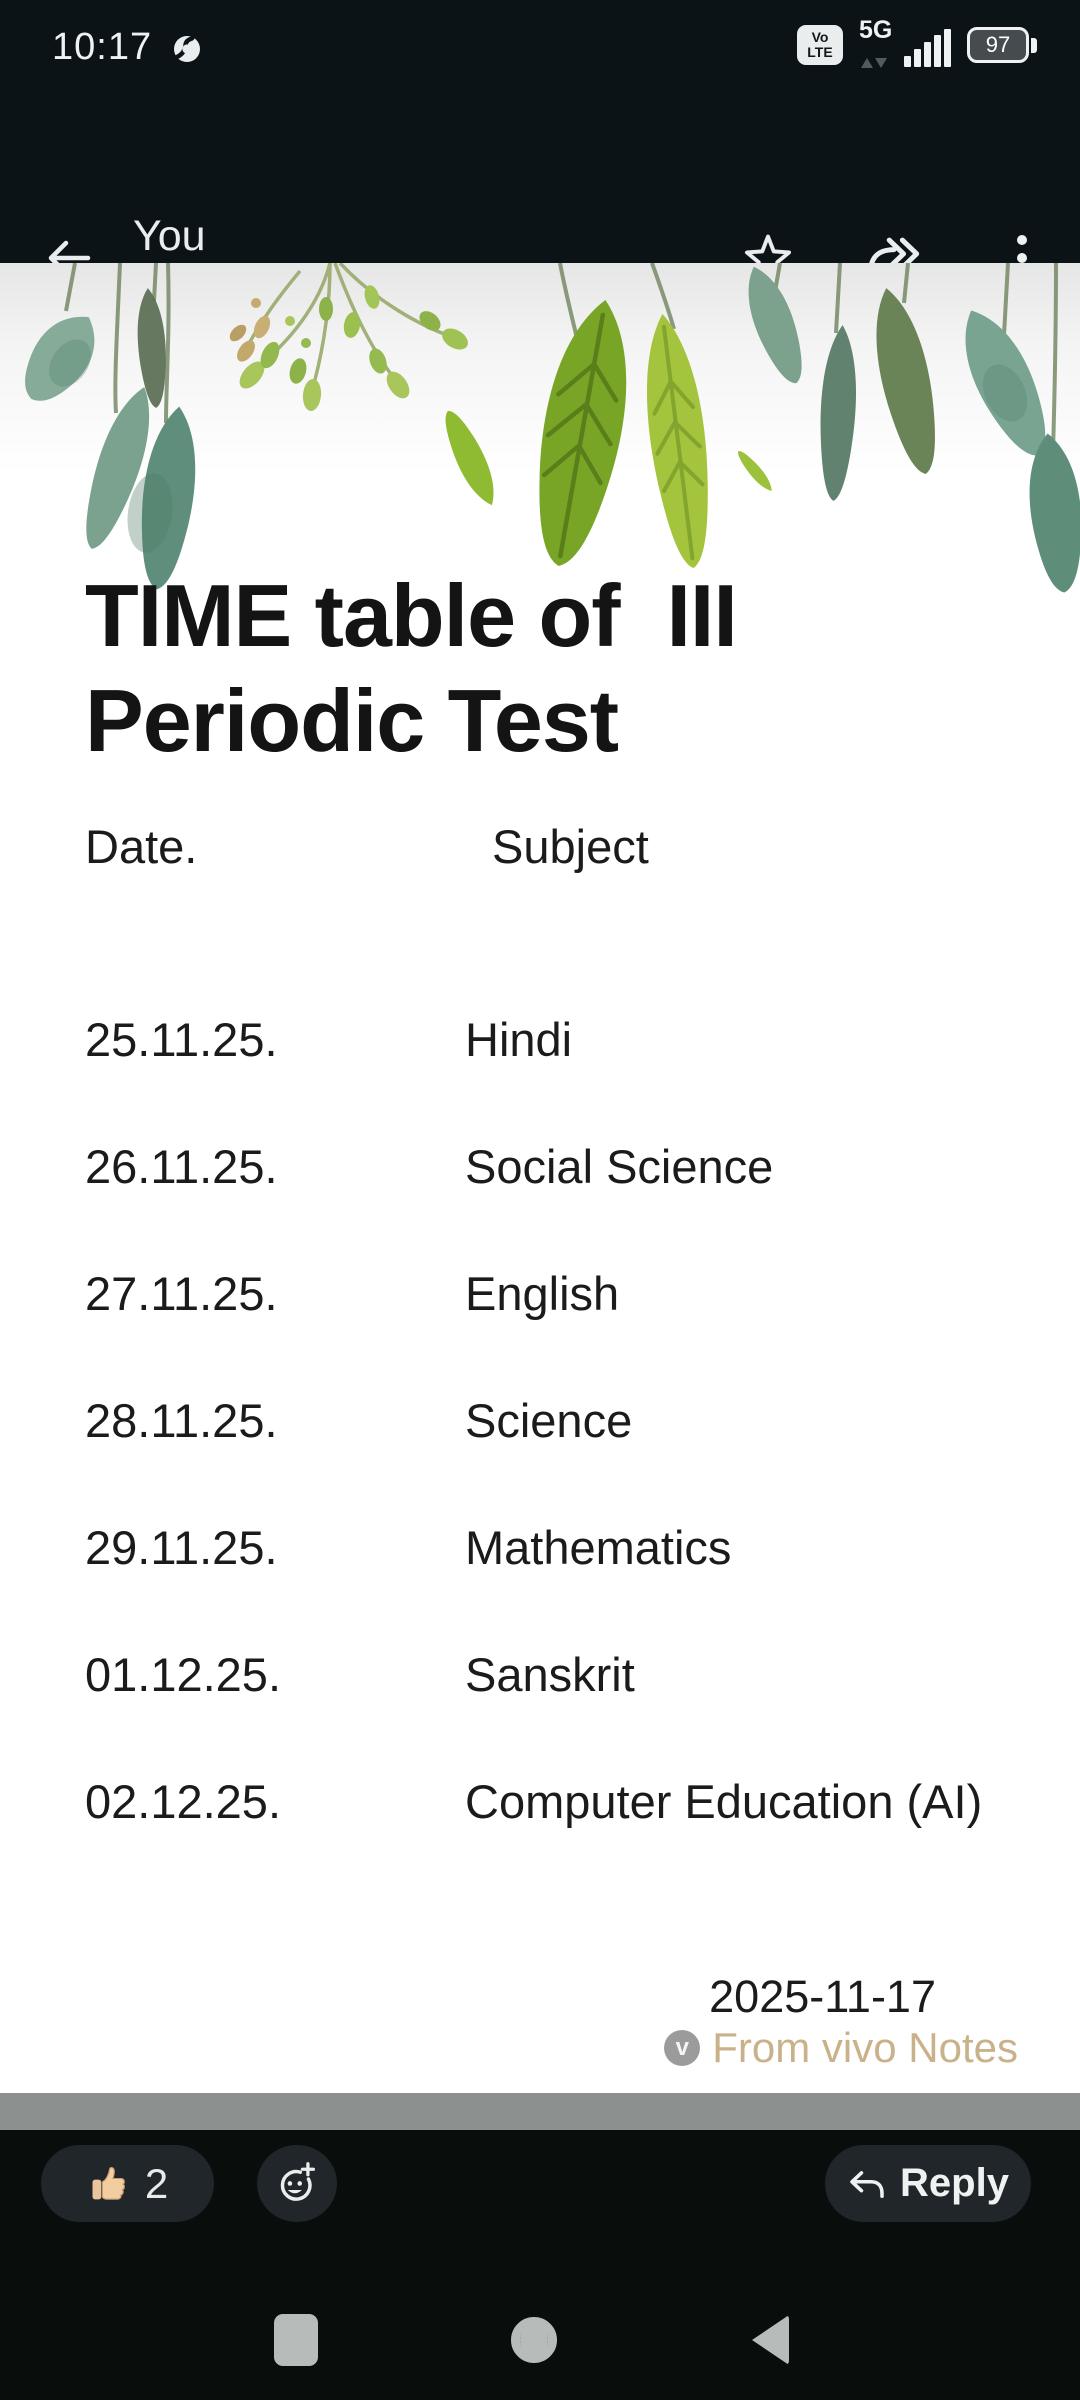 The image size is (1080, 2400). I want to click on home-button, so click(534, 2340).